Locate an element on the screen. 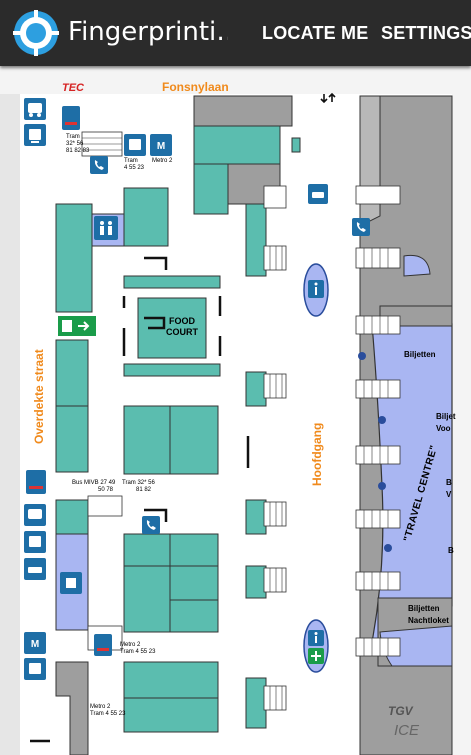 Image resolution: width=471 pixels, height=755 pixels. metro-2-low-line-1: Metro 2 is located at coordinates (130, 645).